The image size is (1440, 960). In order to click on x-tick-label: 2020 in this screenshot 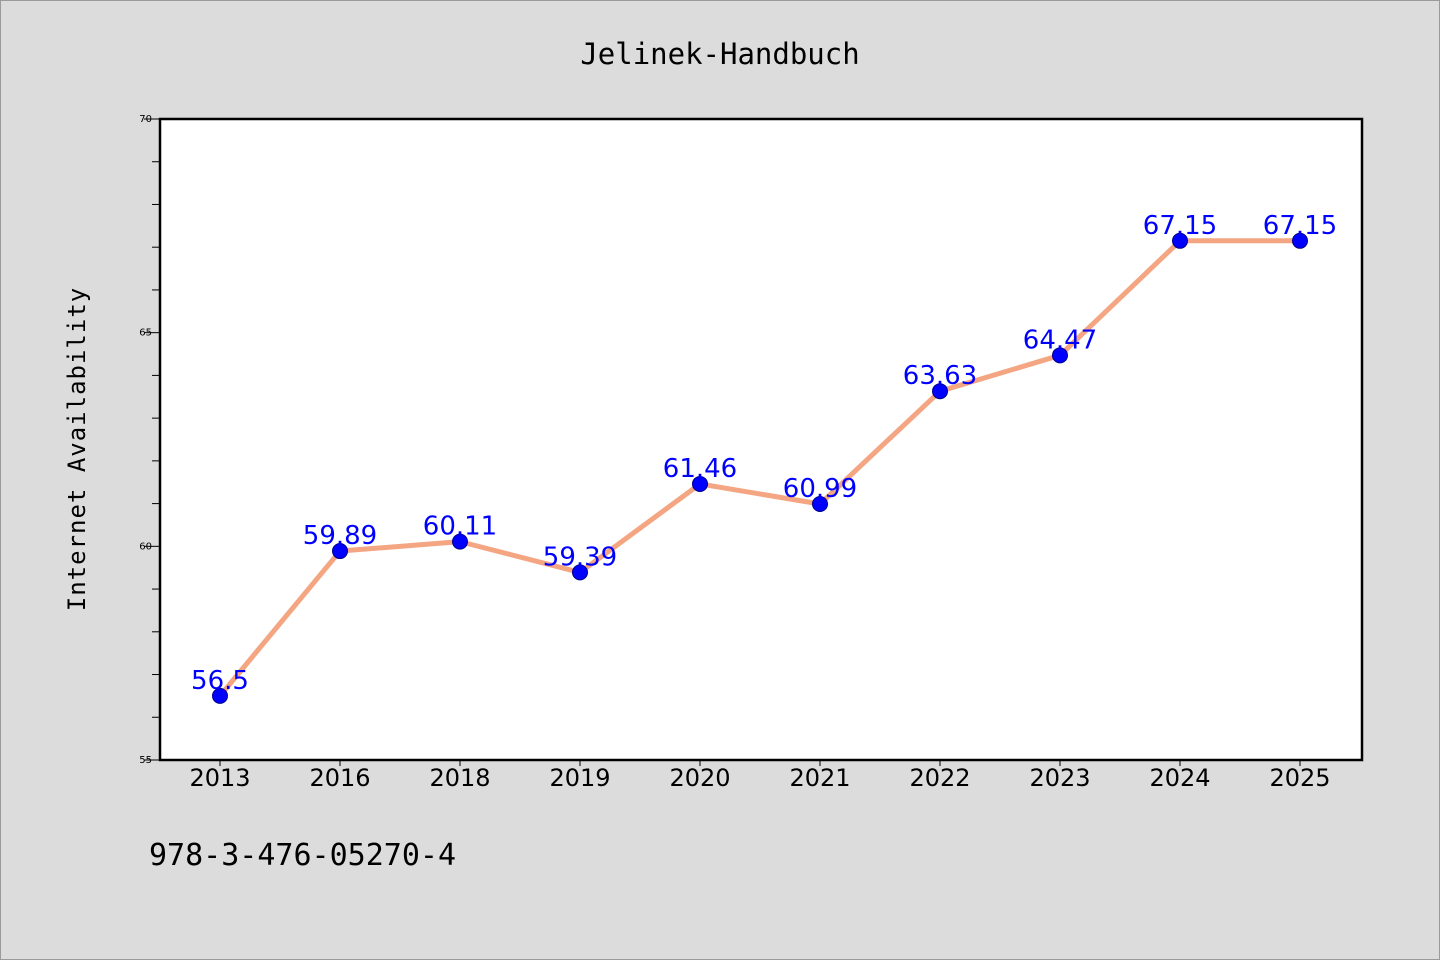, I will do `click(699, 778)`.